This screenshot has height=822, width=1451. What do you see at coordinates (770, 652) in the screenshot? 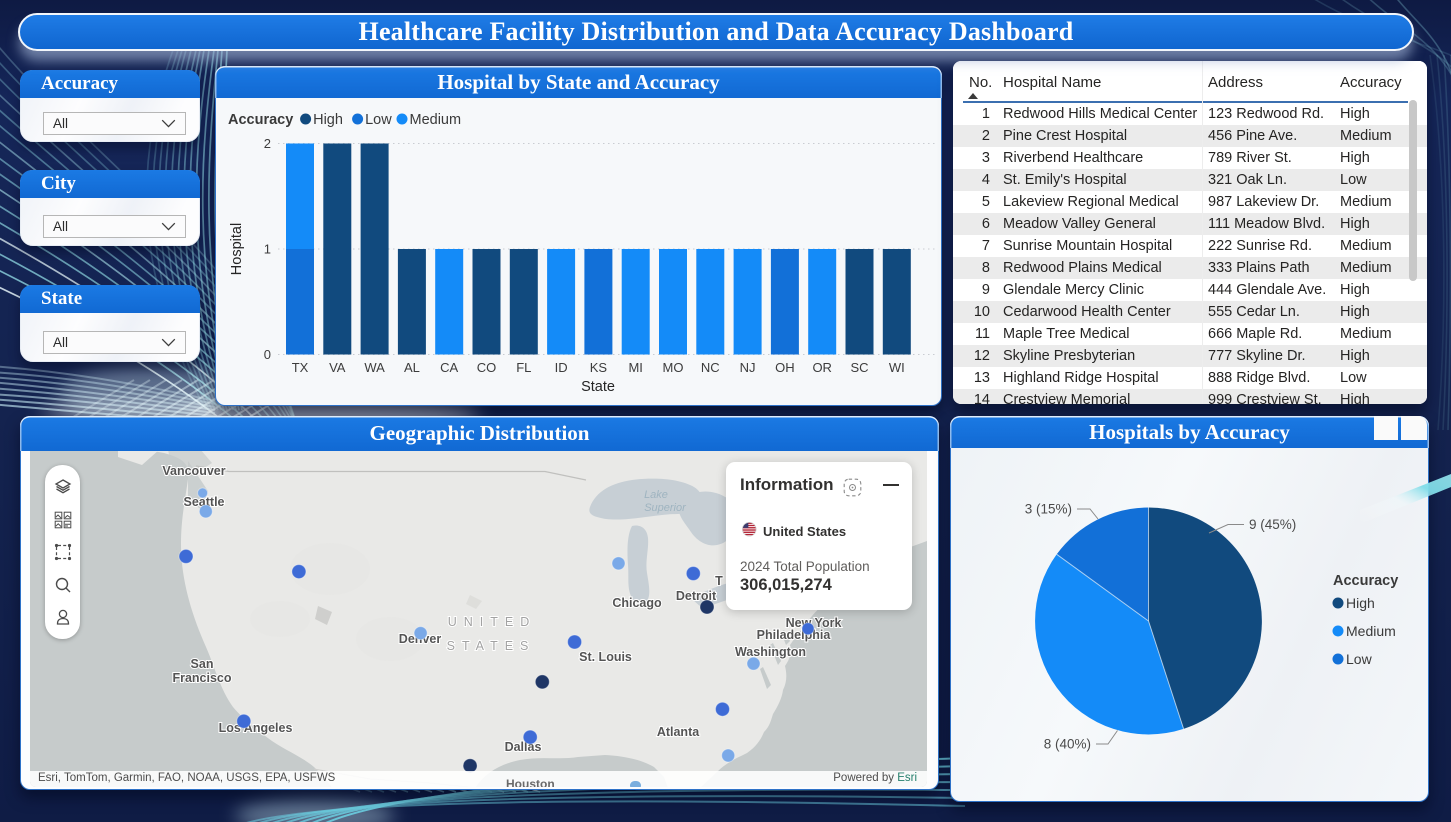
I see `svg-text: Washington` at bounding box center [770, 652].